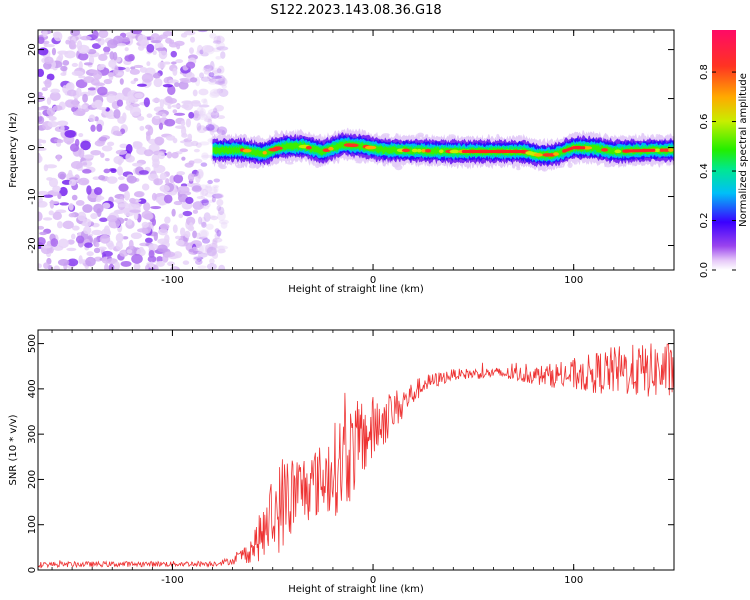 This screenshot has width=750, height=600. What do you see at coordinates (355, 10) in the screenshot?
I see `figure-title: S122.2023.143.08.36.G18` at bounding box center [355, 10].